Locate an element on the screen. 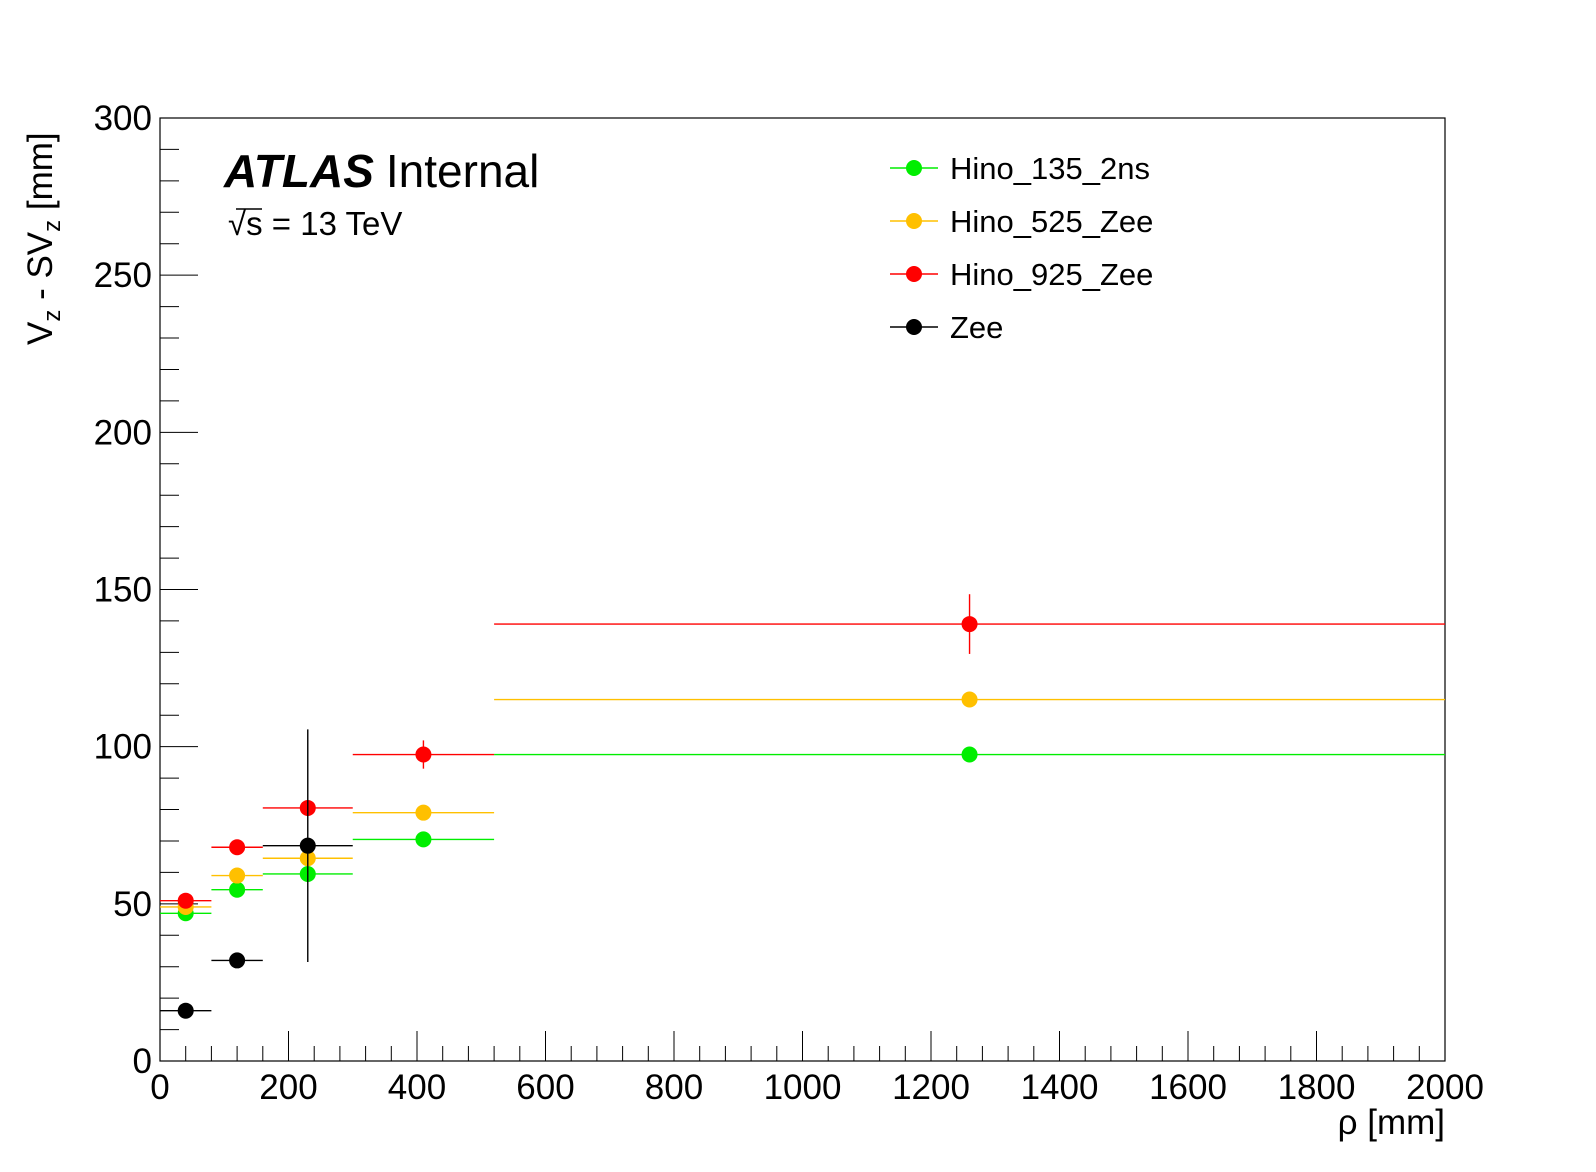 The height and width of the screenshot is (1172, 1596). y-tick-label: 250 is located at coordinates (123, 275).